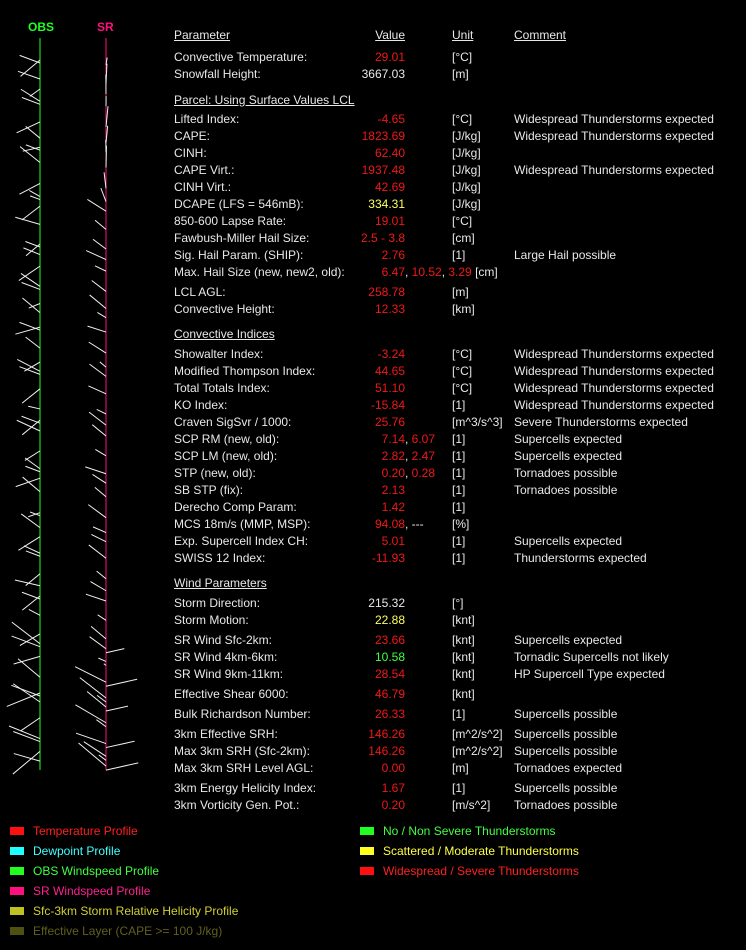 This screenshot has height=950, width=746. Describe the element at coordinates (224, 309) in the screenshot. I see `row-label: Convective Height:` at that location.